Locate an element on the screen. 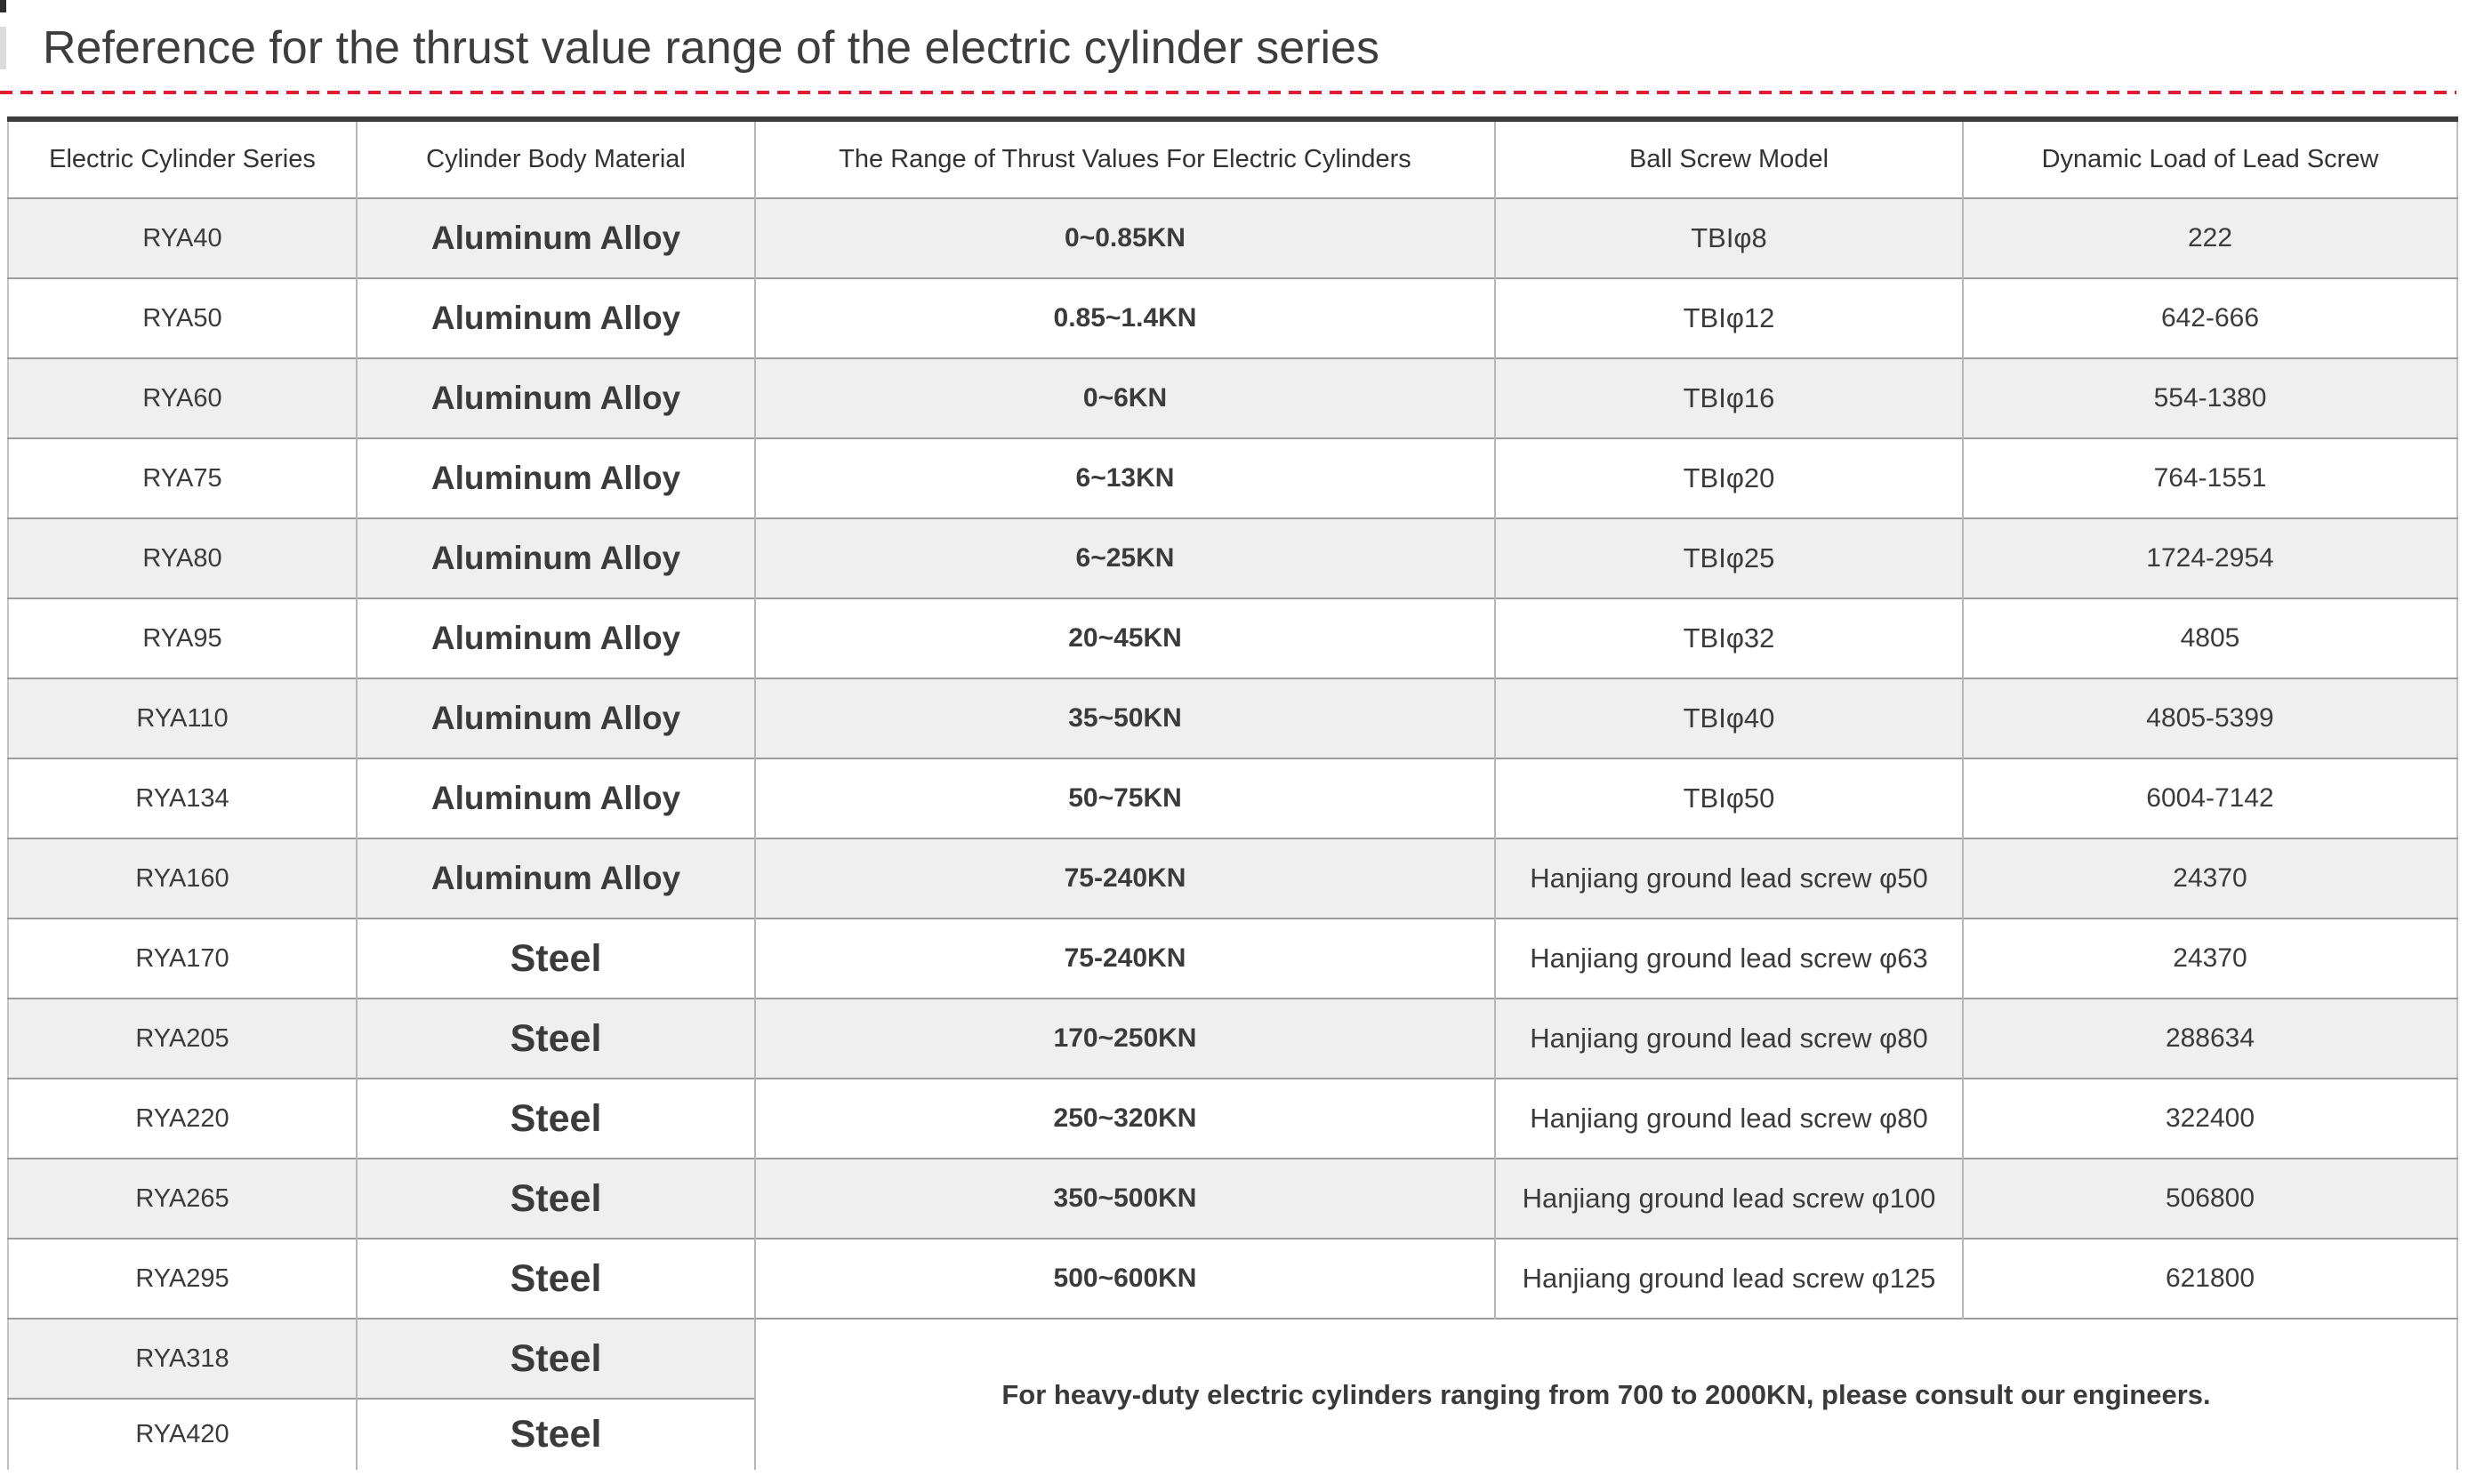 This screenshot has width=2476, height=1484. table-row: RYA40 Aluminum Alloy 0~0.85KN TBIφ8 222 is located at coordinates (1233, 237).